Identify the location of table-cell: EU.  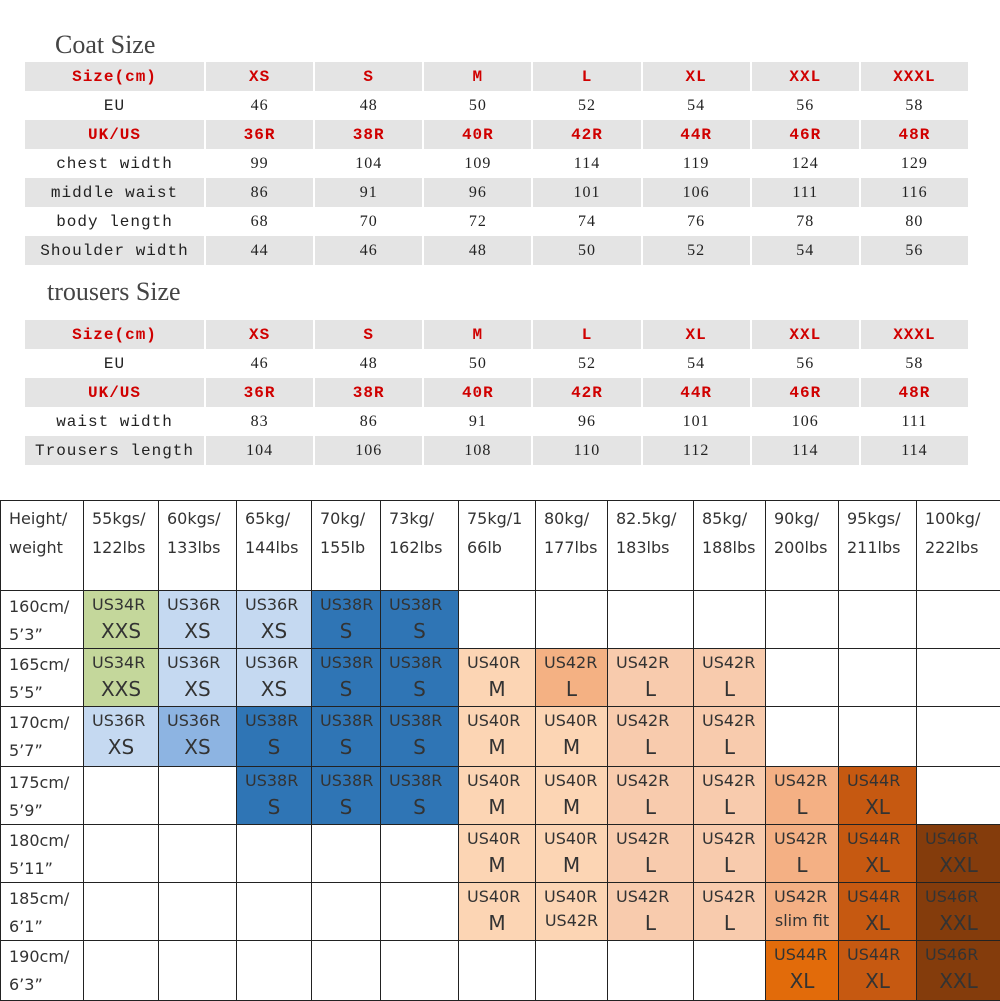
(115, 363).